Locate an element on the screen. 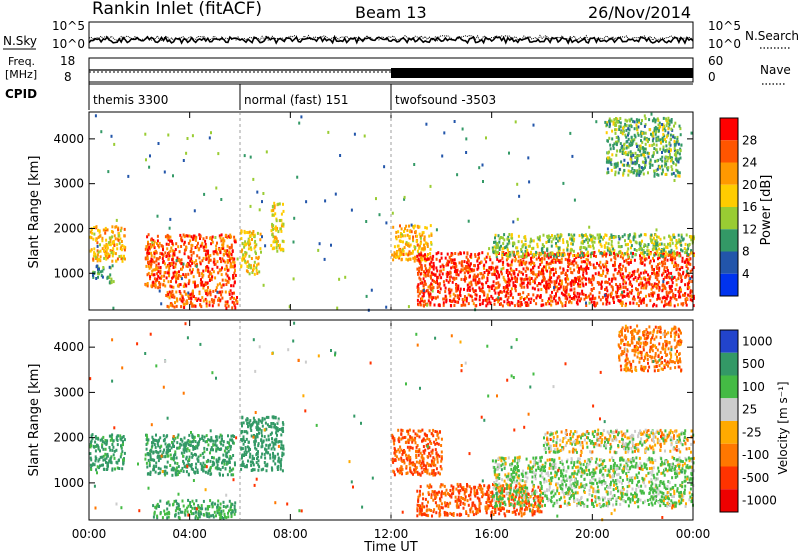 This screenshot has height=554, width=800. noise-traces is located at coordinates (391, 39).